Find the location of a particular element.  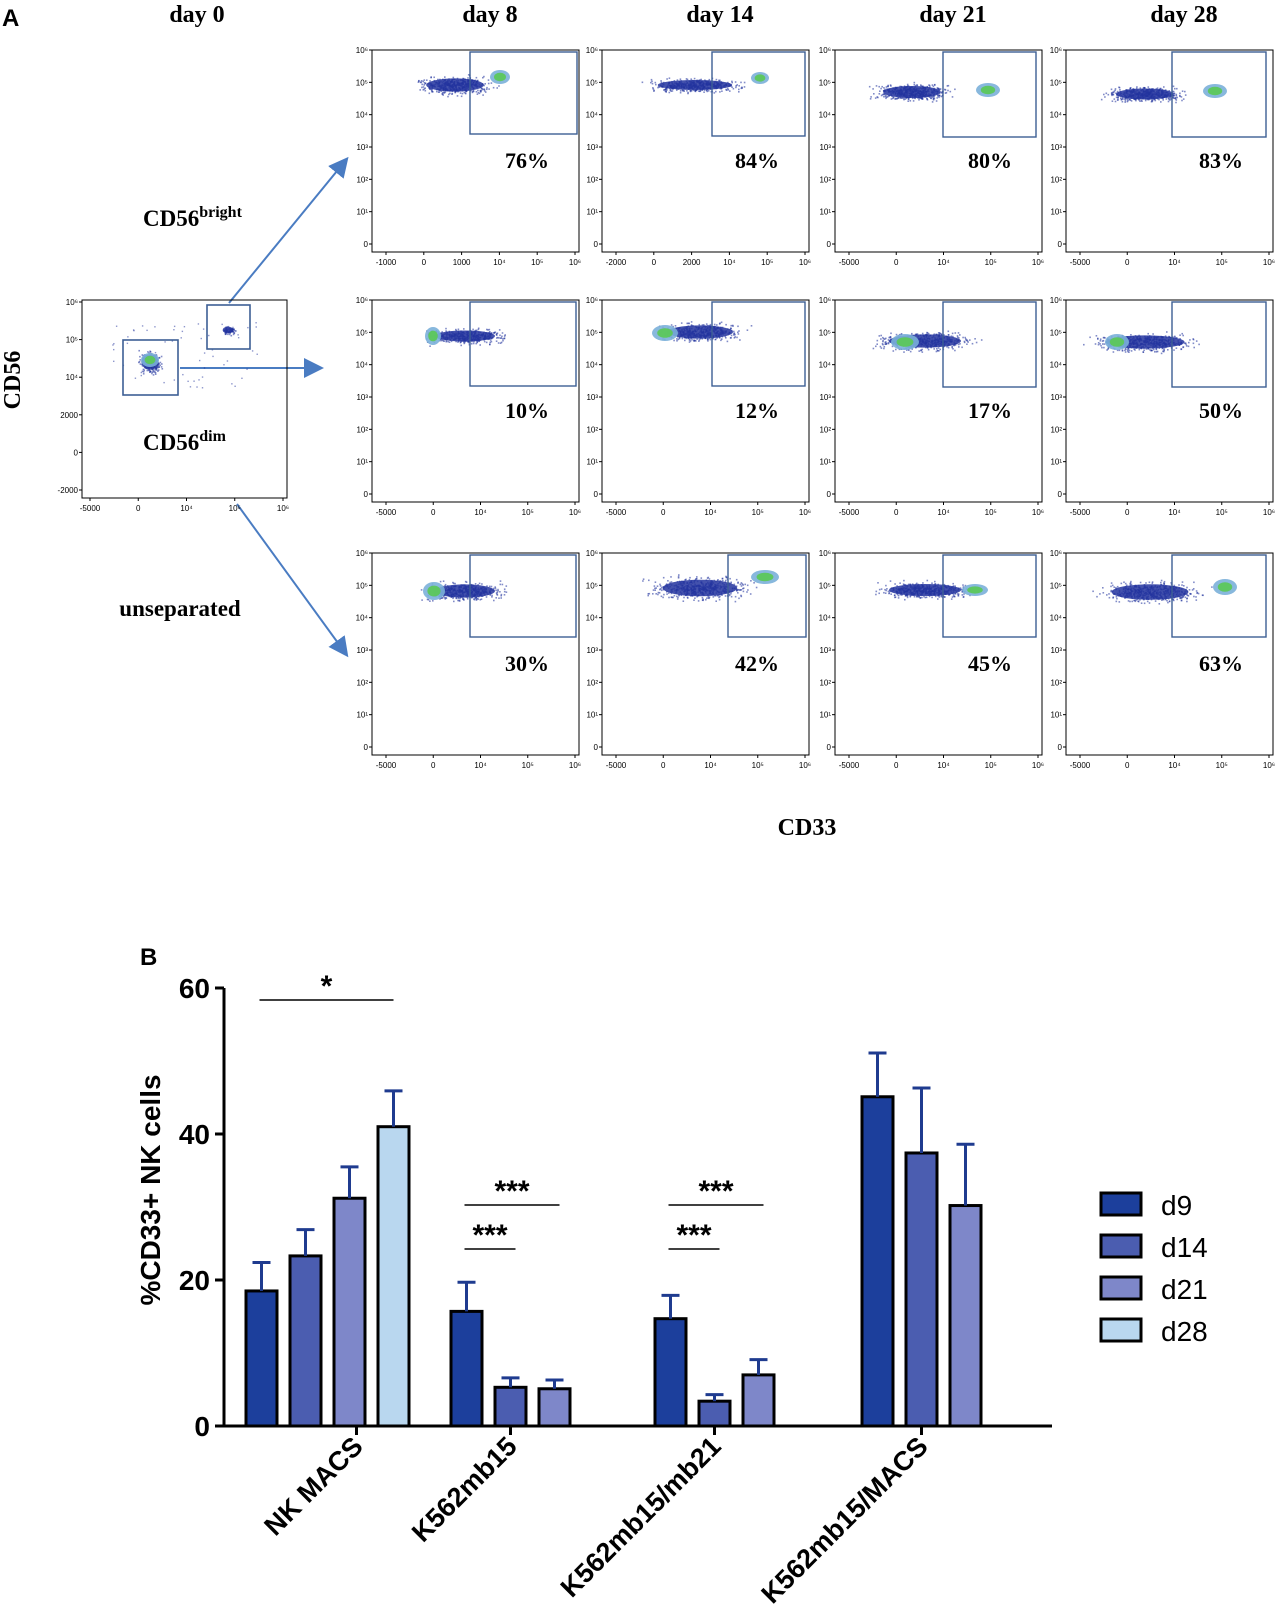

flow-plot: 10⁶ 10⁵ 10⁴ 10³ 10² 10¹ 0 -5000 0 10⁴ 10⁵ 10⁶ 83% is located at coordinates (1162, 156).